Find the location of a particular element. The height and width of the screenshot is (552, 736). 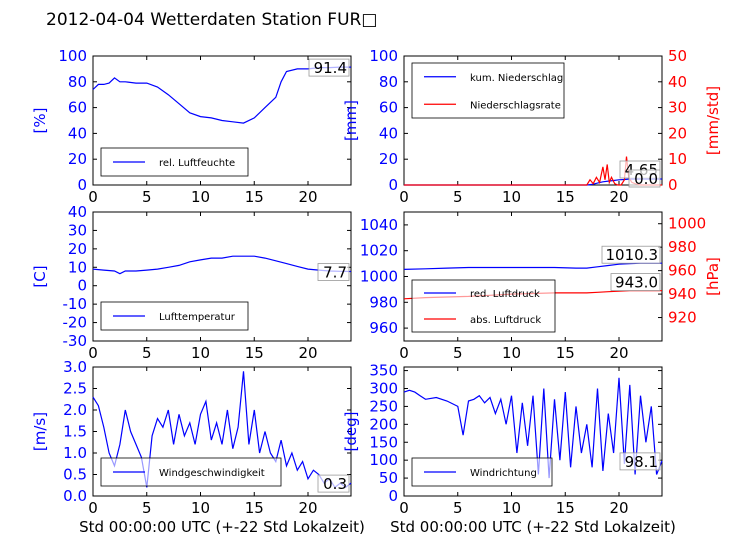

precip-value-label: 0.0 is located at coordinates (646, 179).